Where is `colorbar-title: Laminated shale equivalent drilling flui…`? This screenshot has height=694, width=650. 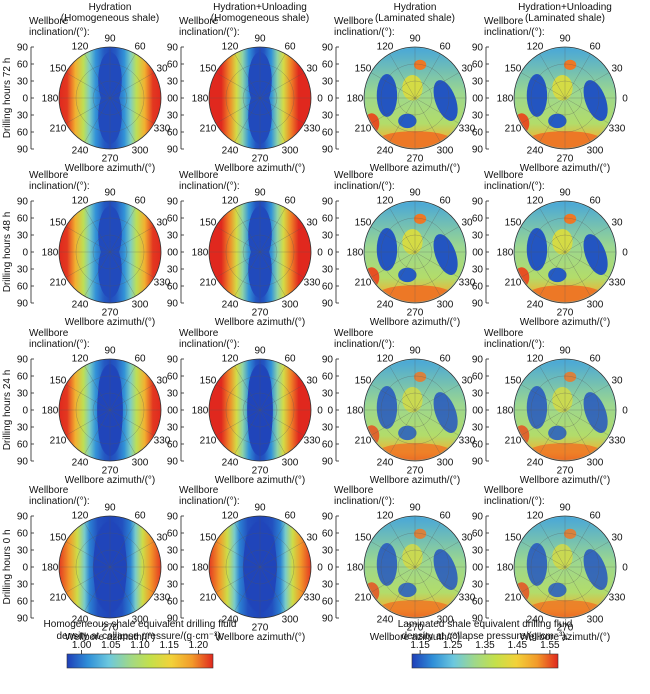 colorbar-title: Laminated shale equivalent drilling flui… is located at coordinates (485, 624).